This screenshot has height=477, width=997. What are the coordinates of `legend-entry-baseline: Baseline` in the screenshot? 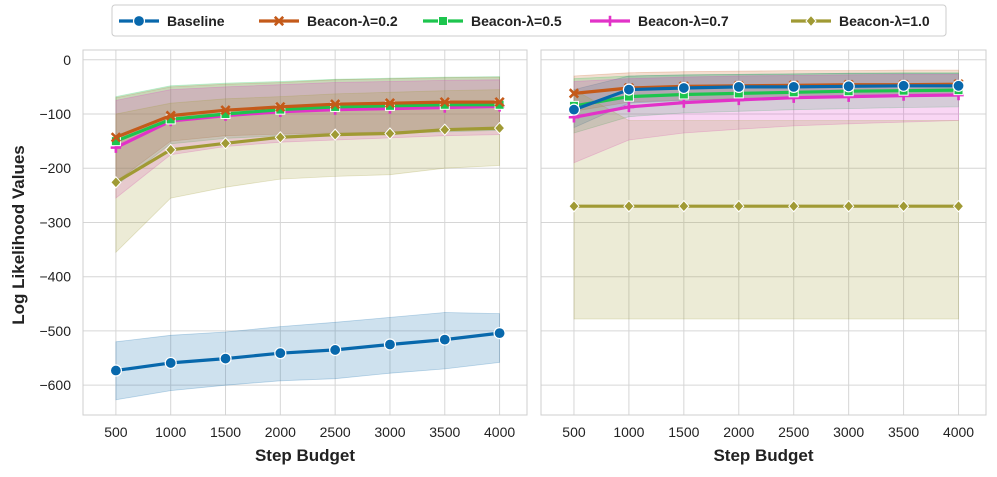 It's located at (172, 21).